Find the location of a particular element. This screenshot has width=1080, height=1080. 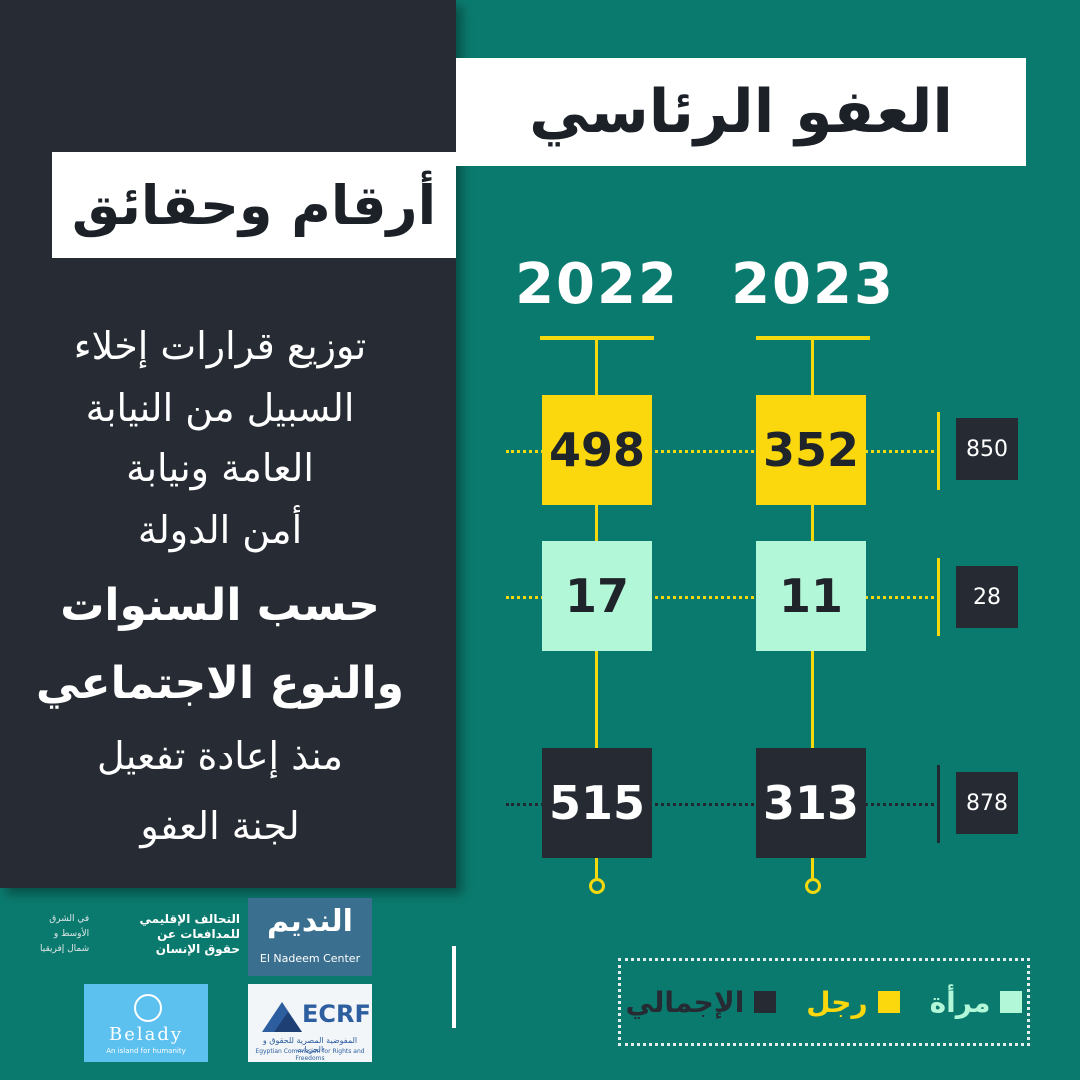

footer-divider is located at coordinates (454, 987).